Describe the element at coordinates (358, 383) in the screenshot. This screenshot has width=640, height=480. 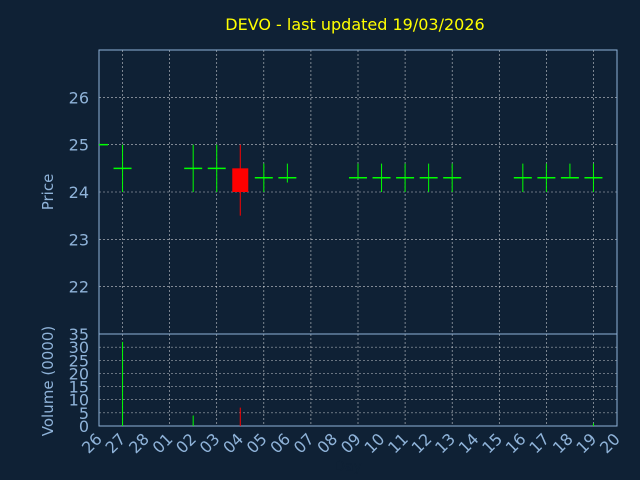
I see `volume-bars` at that location.